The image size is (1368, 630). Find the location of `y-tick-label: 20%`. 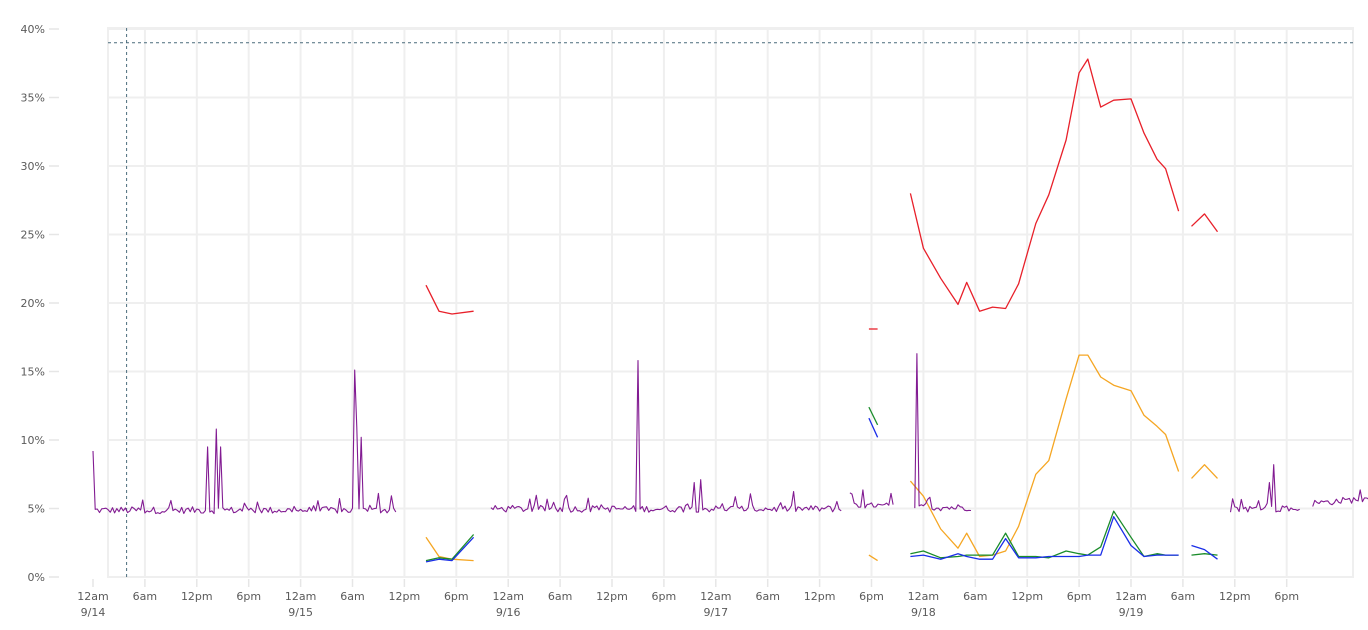

y-tick-label: 20% is located at coordinates (33, 303).